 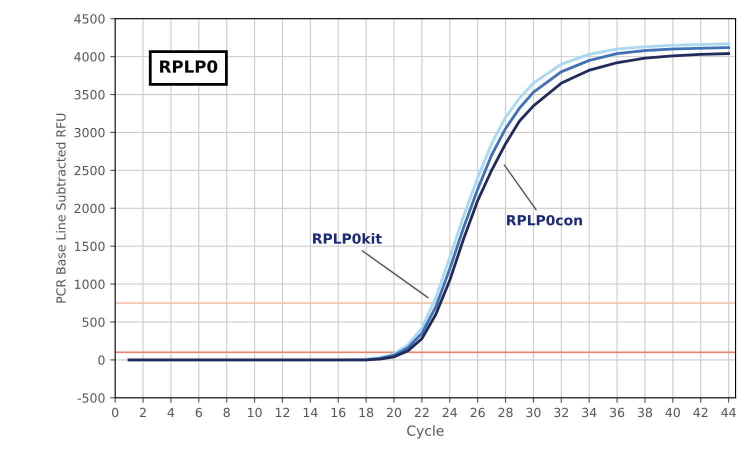 What do you see at coordinates (171, 413) in the screenshot?
I see `x-tick-label: 4` at bounding box center [171, 413].